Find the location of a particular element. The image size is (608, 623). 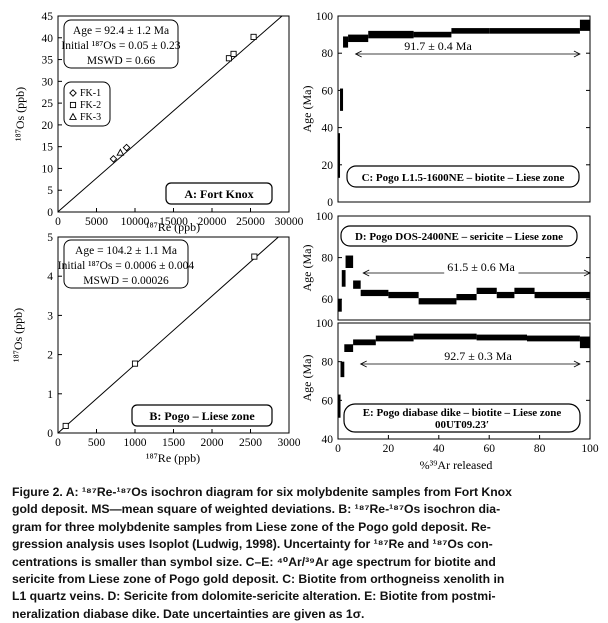

panel-e-y-tick-label: 60 is located at coordinates (328, 401).